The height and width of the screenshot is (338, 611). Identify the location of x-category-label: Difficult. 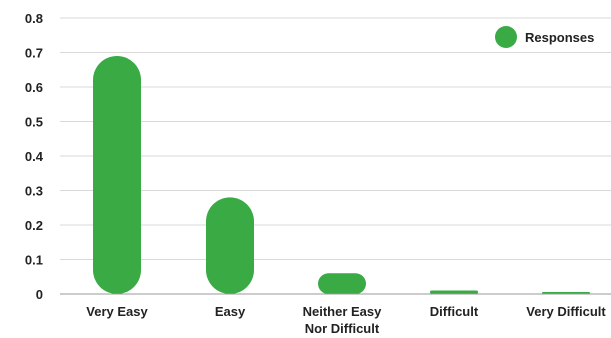
(454, 311).